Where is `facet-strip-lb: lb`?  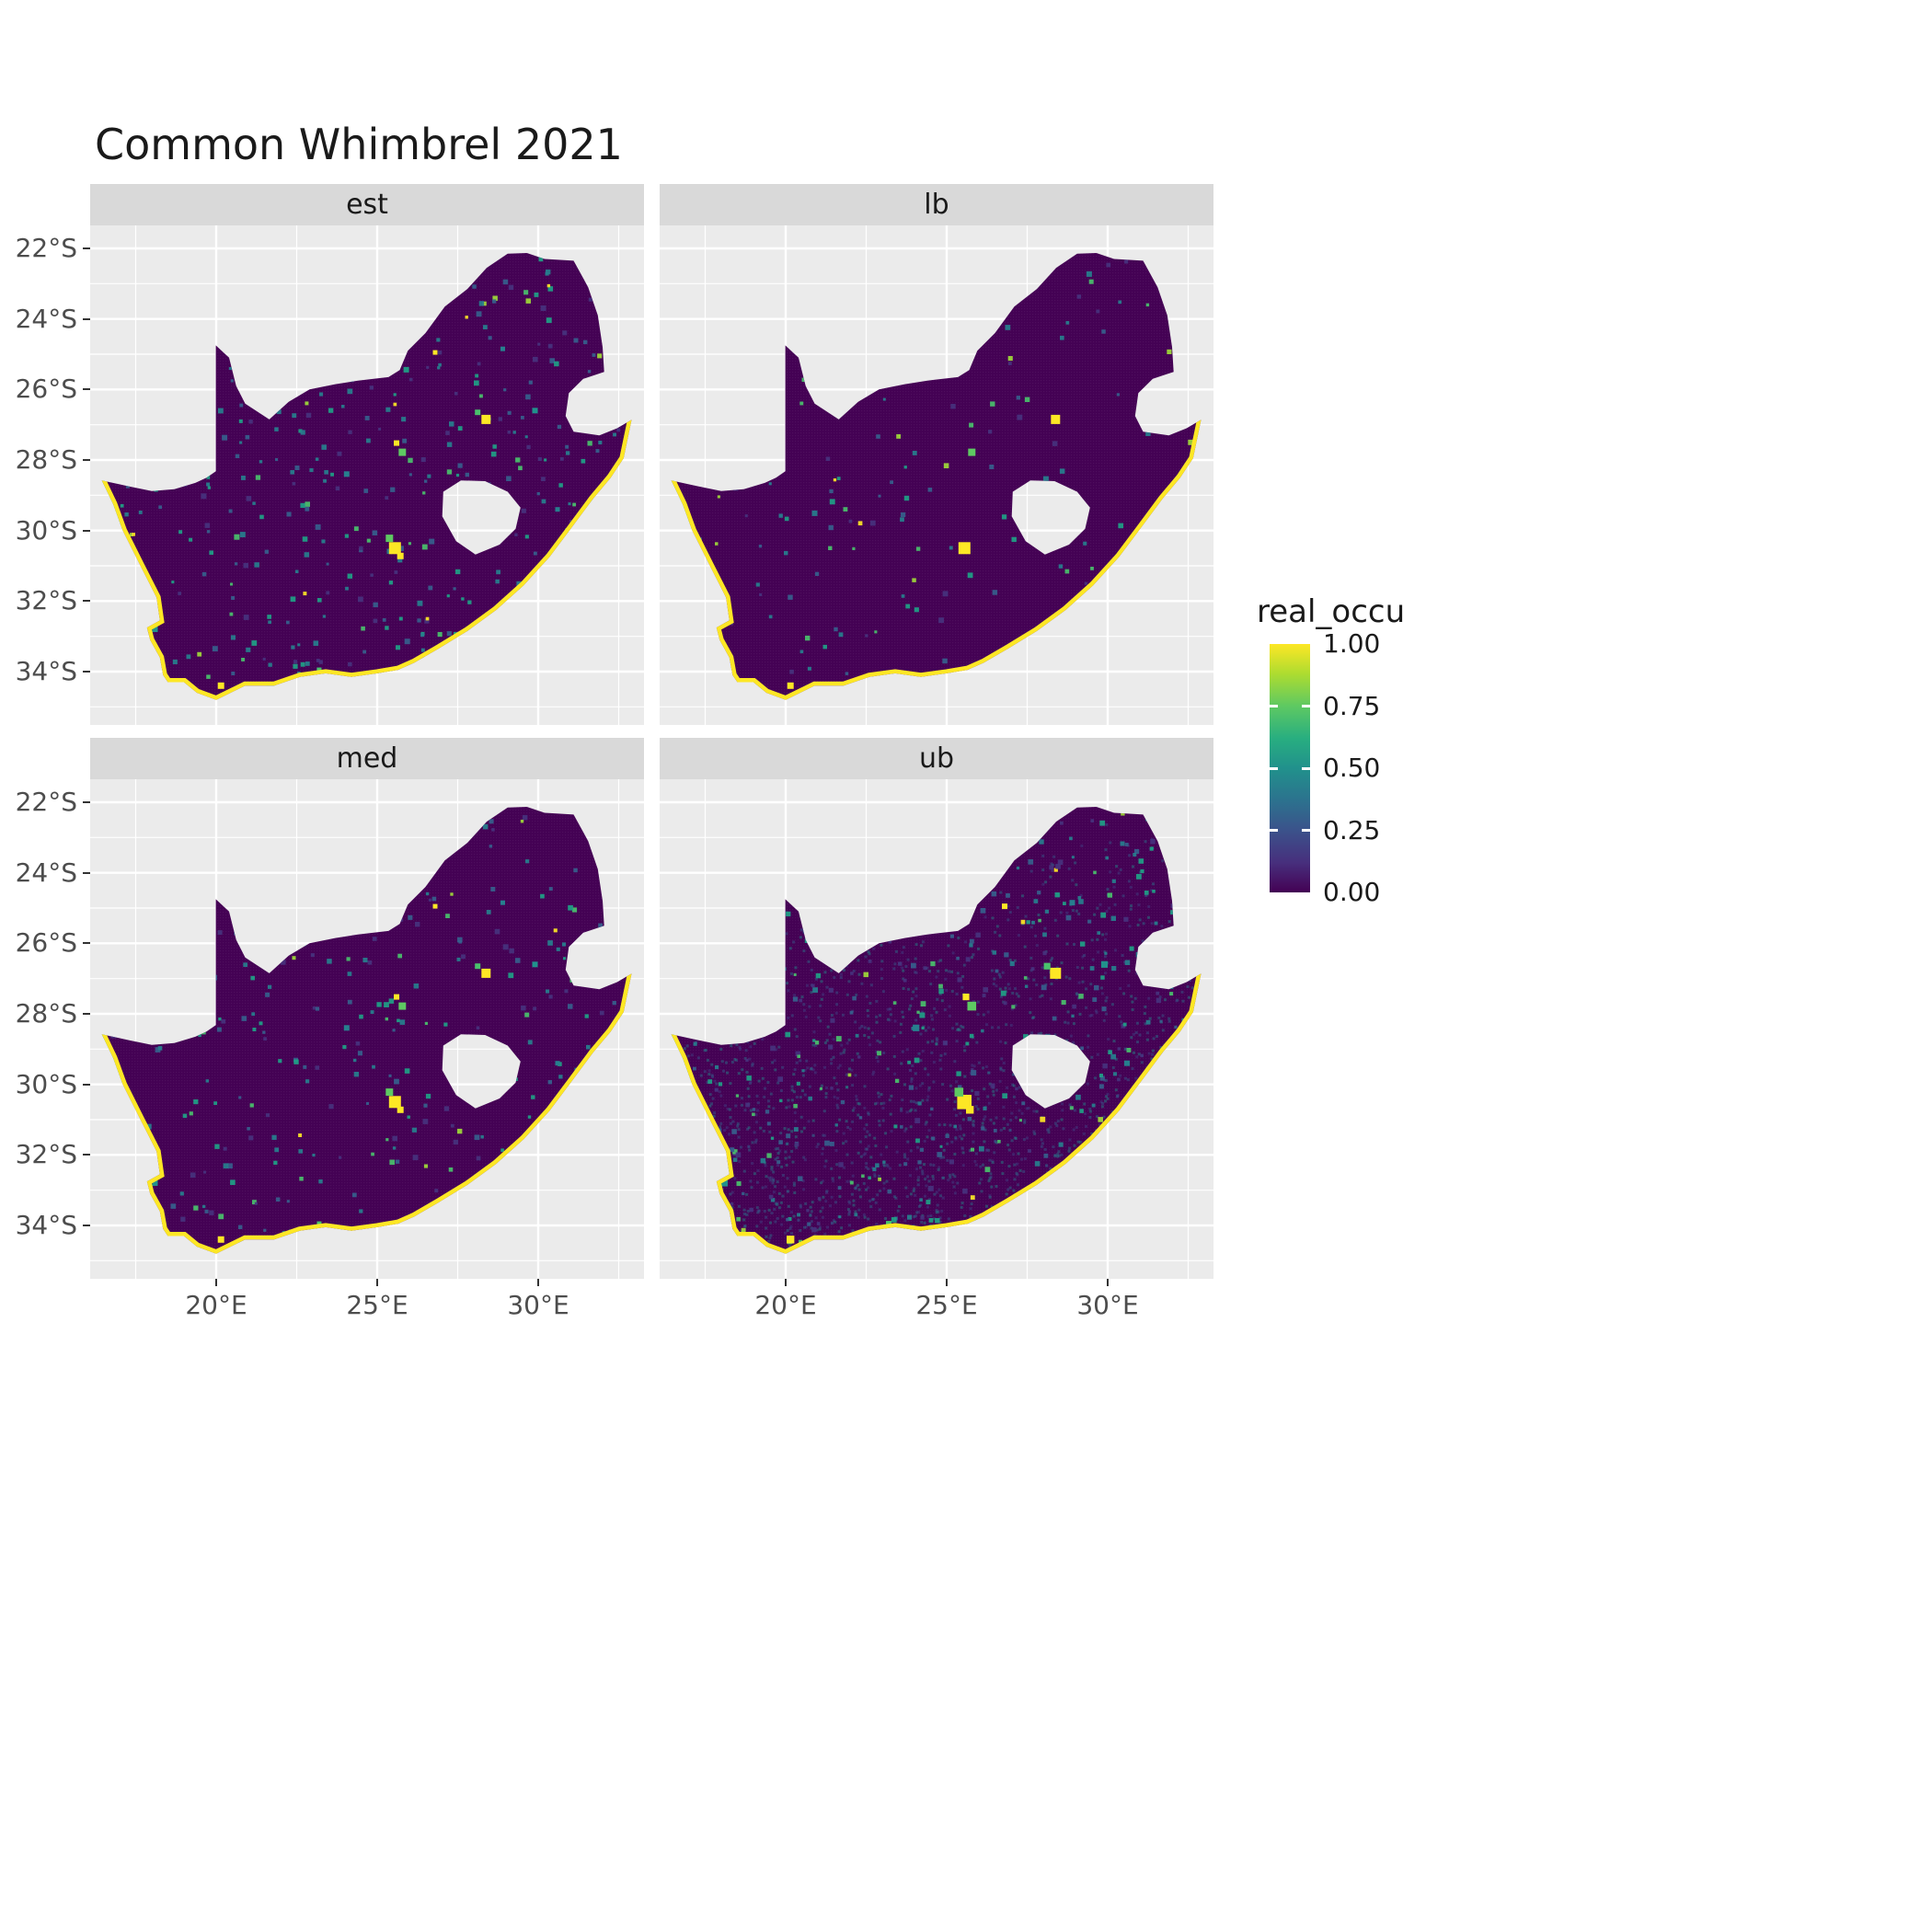 facet-strip-lb: lb is located at coordinates (936, 204).